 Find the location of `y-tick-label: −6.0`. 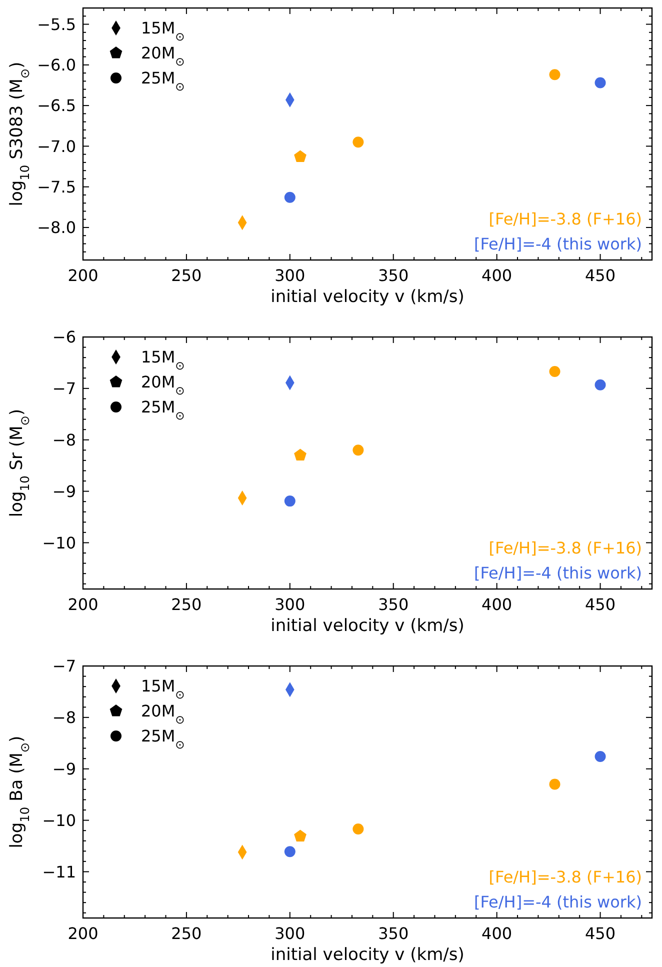

y-tick-label: −6.0 is located at coordinates (56, 65).